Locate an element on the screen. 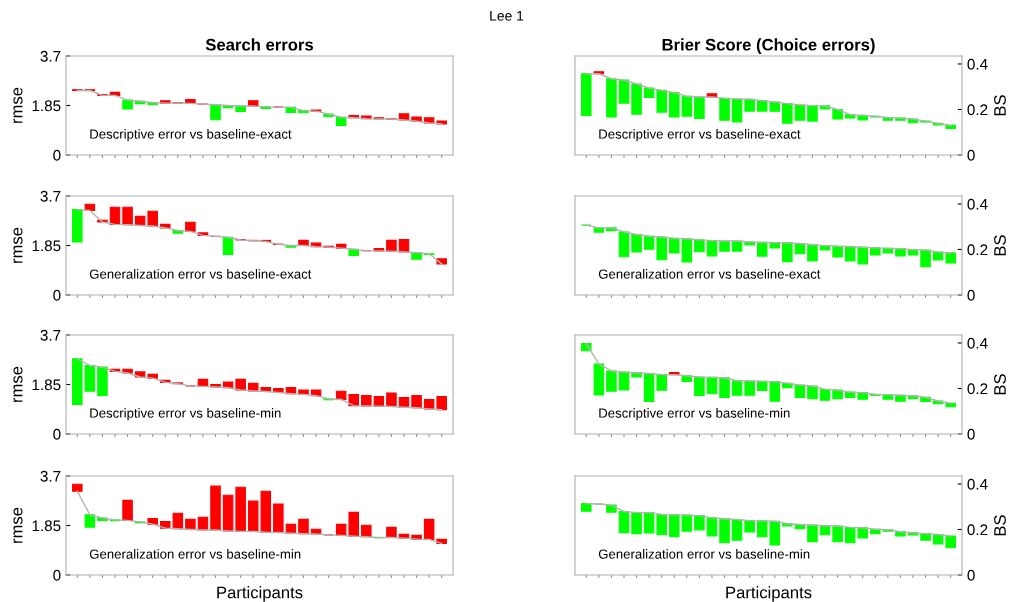 The width and height of the screenshot is (1013, 602). text: Lee 1 is located at coordinates (507, 16).